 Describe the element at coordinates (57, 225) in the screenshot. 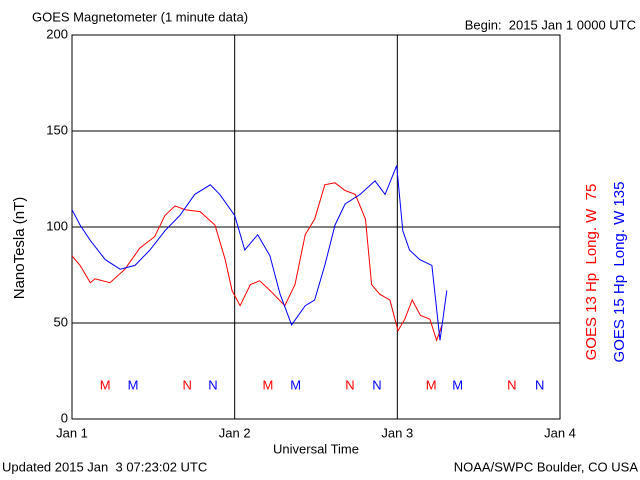

I see `y-tick-label: 100` at that location.